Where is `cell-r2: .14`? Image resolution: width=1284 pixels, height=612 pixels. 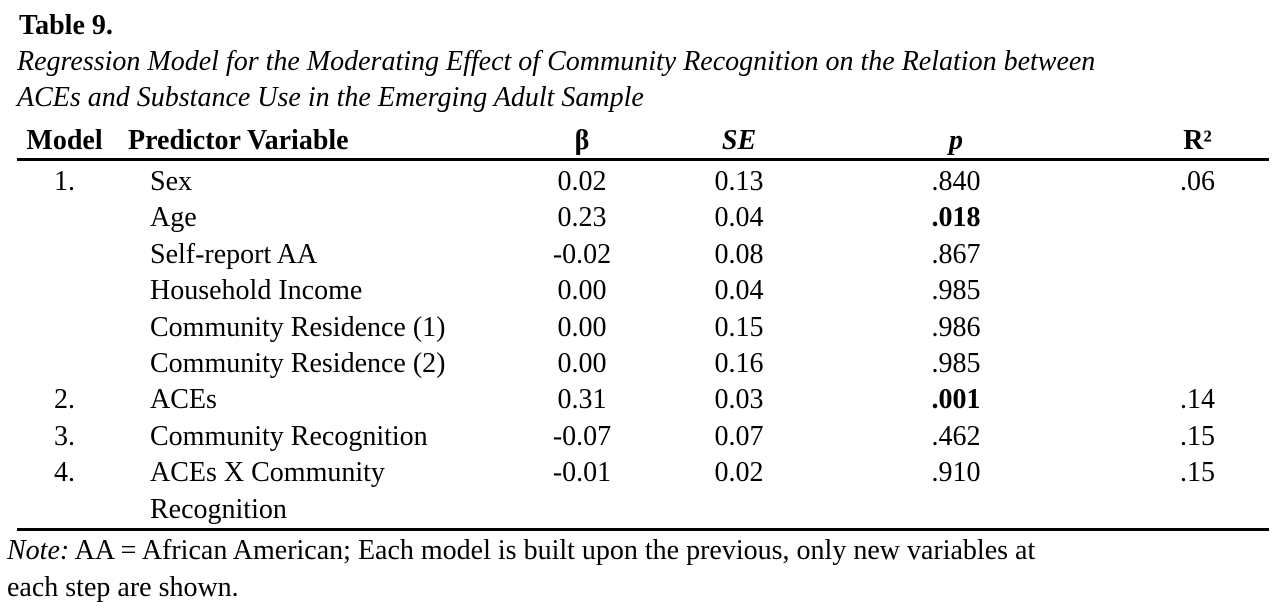 cell-r2: .14 is located at coordinates (1197, 400).